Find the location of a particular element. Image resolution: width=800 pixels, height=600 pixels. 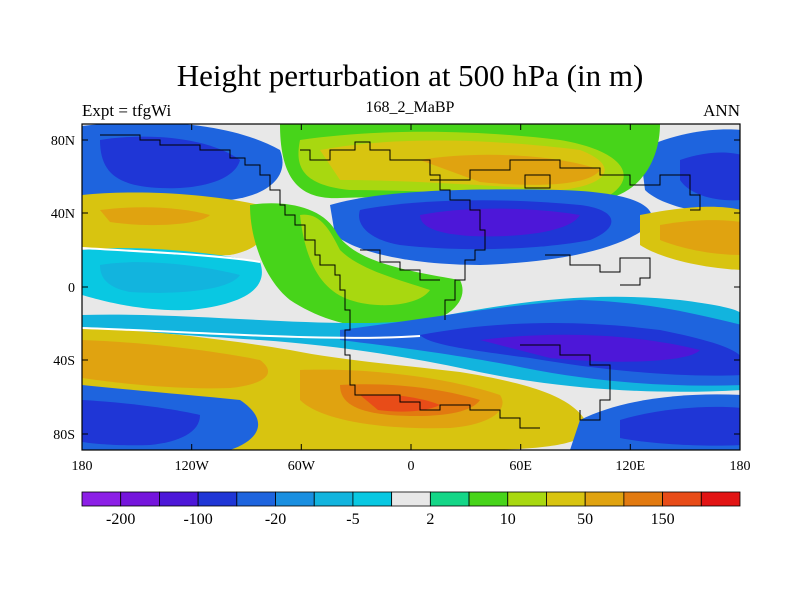

colorbar-label: 10 is located at coordinates (508, 519).